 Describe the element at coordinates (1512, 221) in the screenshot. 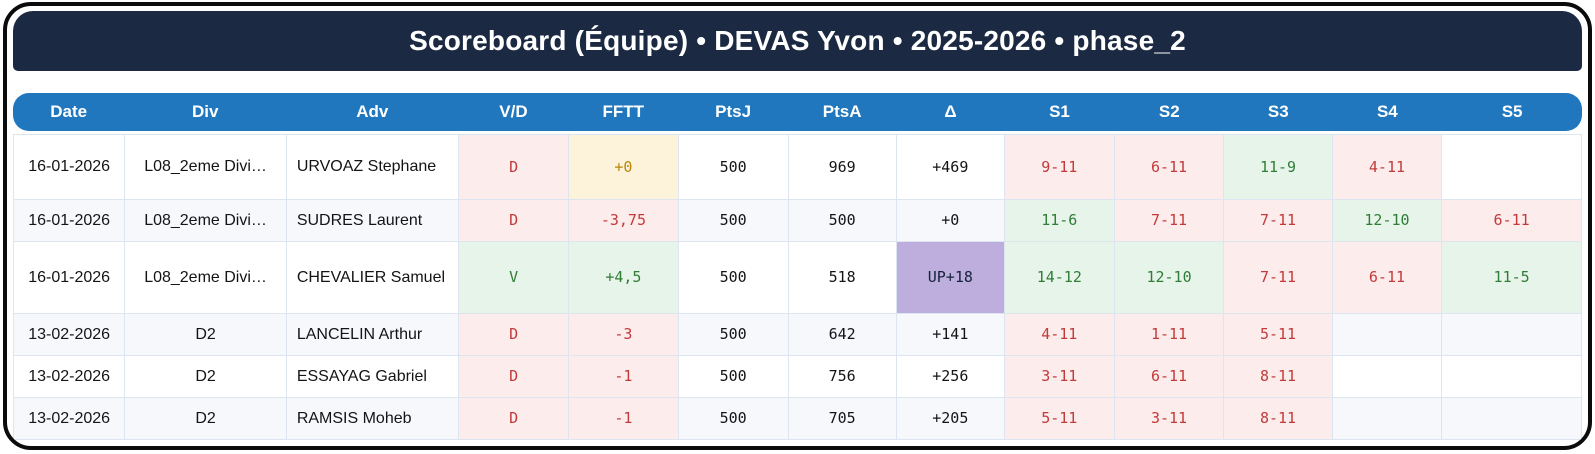

I see `cell-s5: 6-11` at that location.